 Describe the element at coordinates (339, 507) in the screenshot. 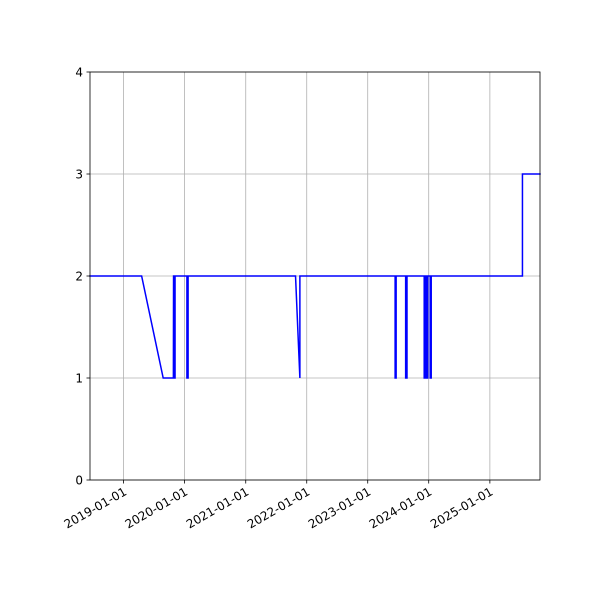

I see `x-tick-label: 2023-01-01` at that location.